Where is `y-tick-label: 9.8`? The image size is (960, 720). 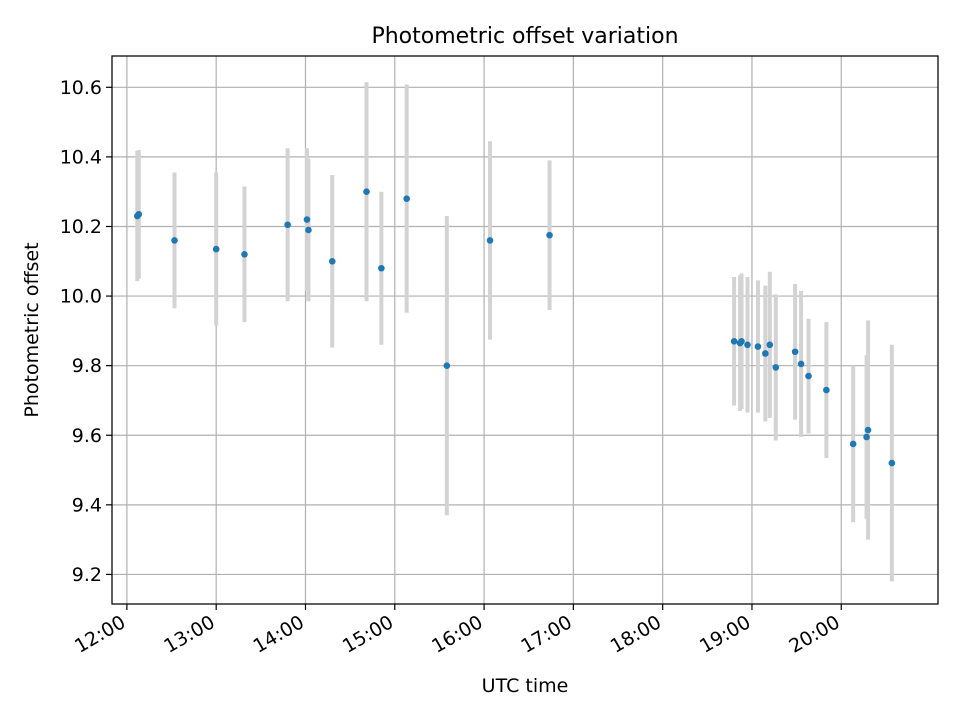 y-tick-label: 9.8 is located at coordinates (87, 366).